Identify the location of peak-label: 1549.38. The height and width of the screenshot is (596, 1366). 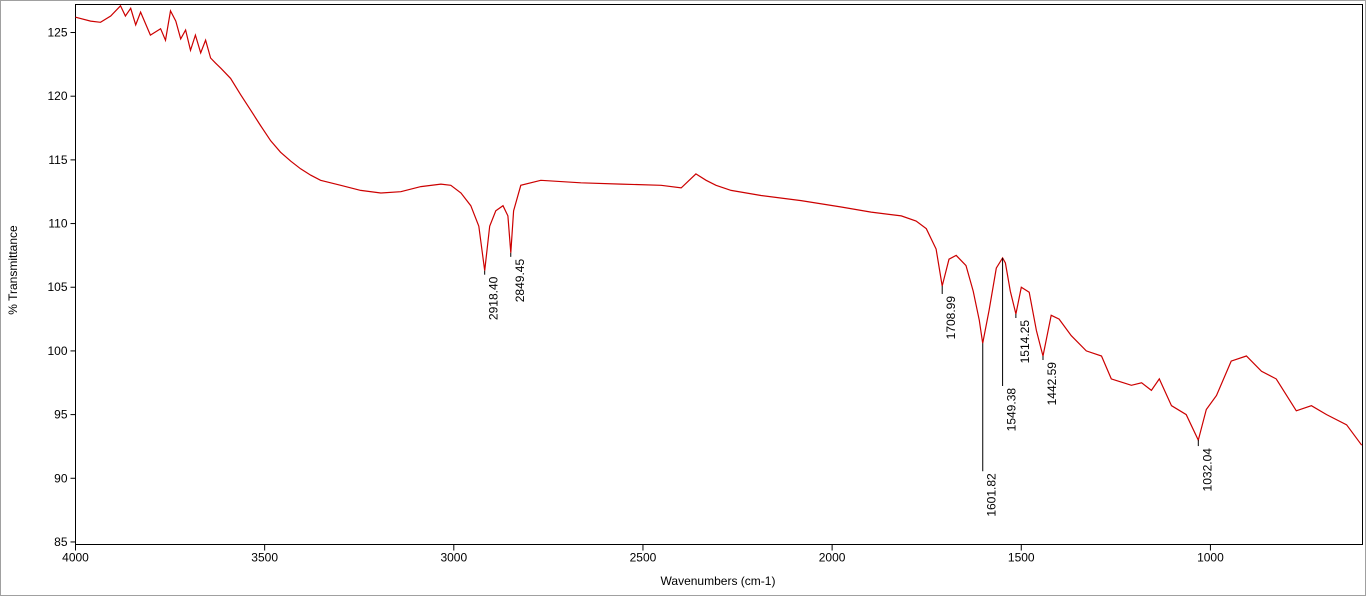
(1012, 410).